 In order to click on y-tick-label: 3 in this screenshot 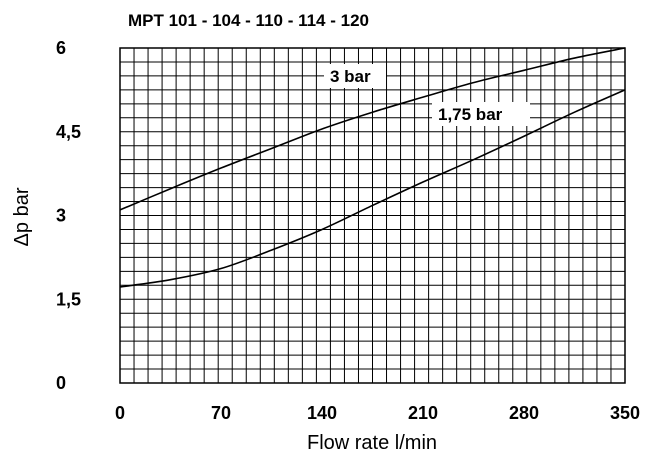, I will do `click(61, 216)`.